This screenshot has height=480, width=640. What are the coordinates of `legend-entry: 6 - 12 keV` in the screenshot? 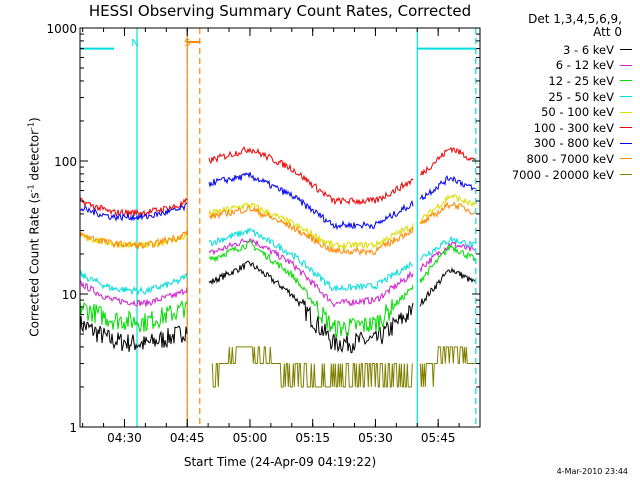 It's located at (572, 66).